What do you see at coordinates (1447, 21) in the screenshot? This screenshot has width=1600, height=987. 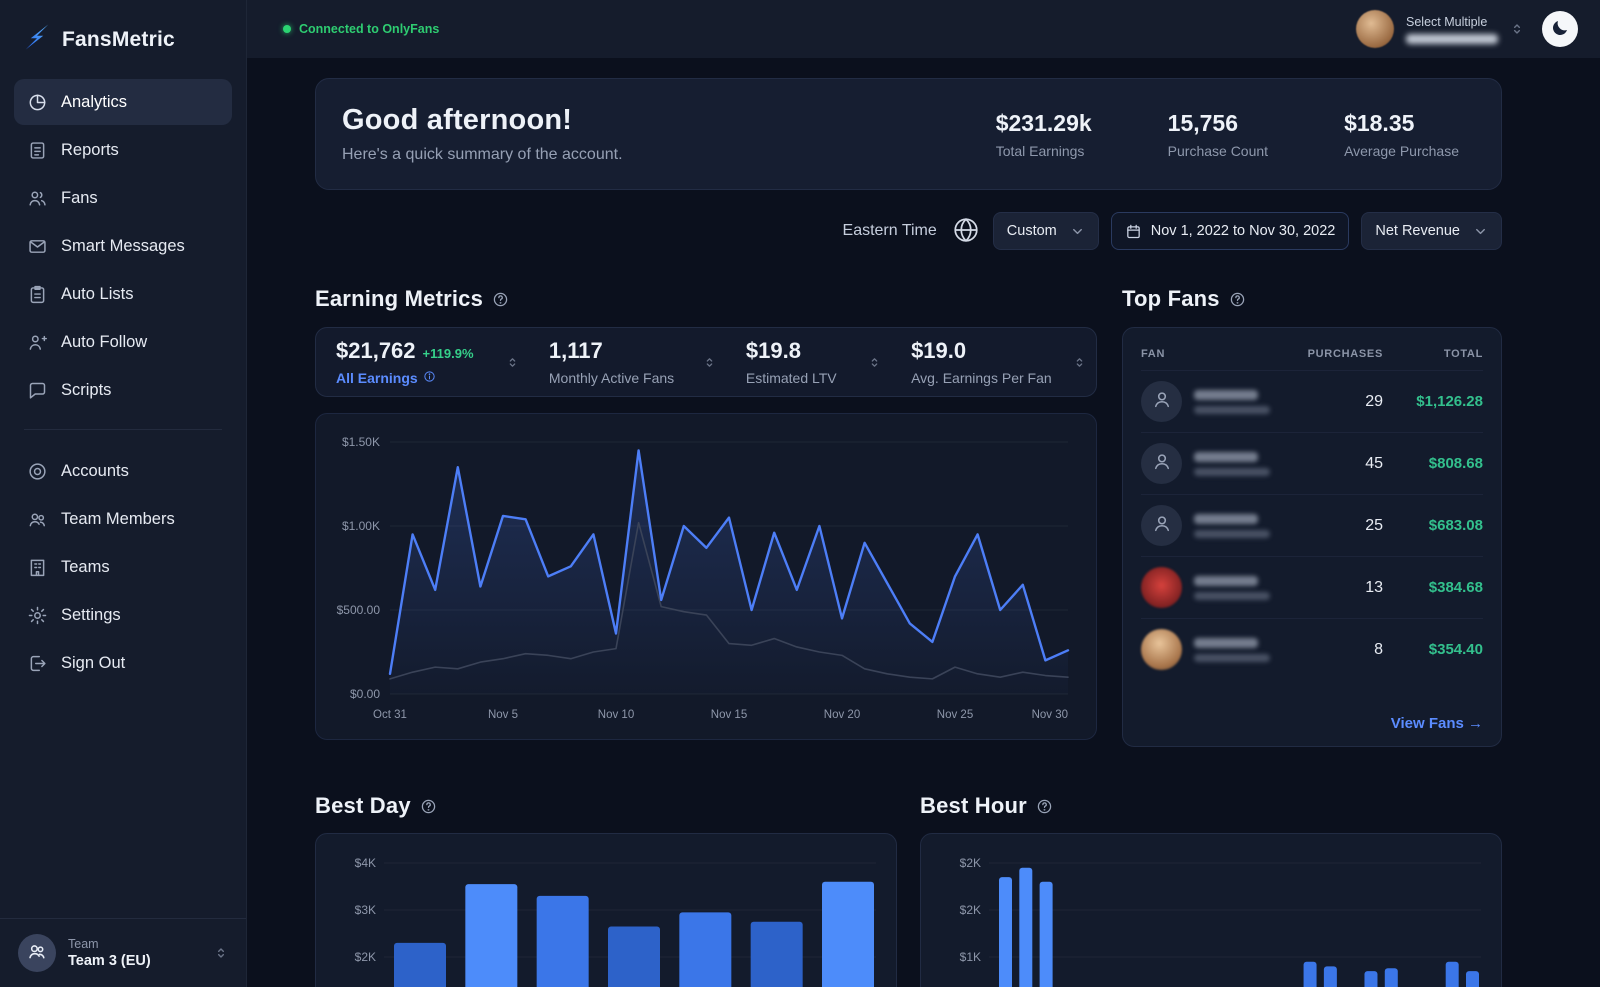 I see `account-picker-label: Select Multiple` at bounding box center [1447, 21].